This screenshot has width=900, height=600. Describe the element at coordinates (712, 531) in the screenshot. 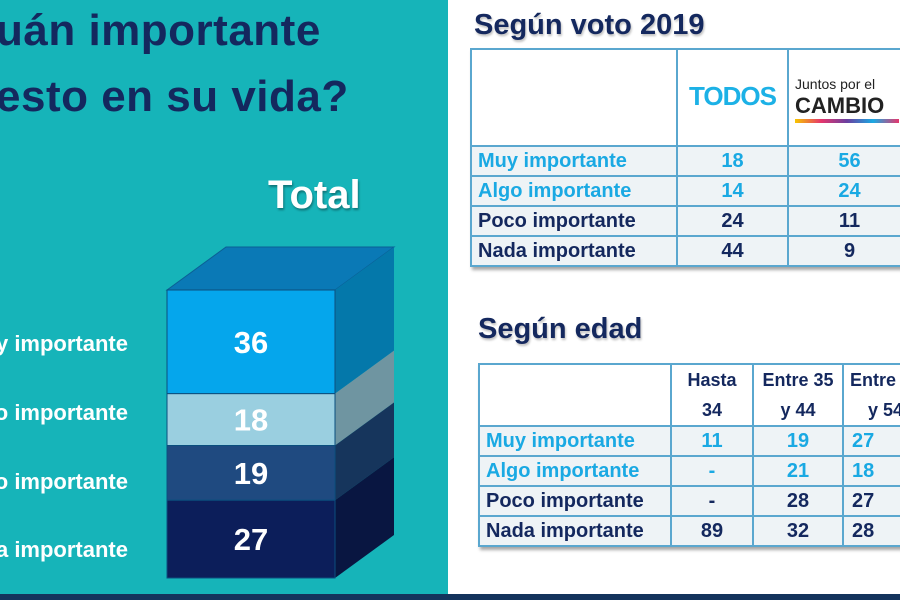

I see `table-cell: 89` at that location.